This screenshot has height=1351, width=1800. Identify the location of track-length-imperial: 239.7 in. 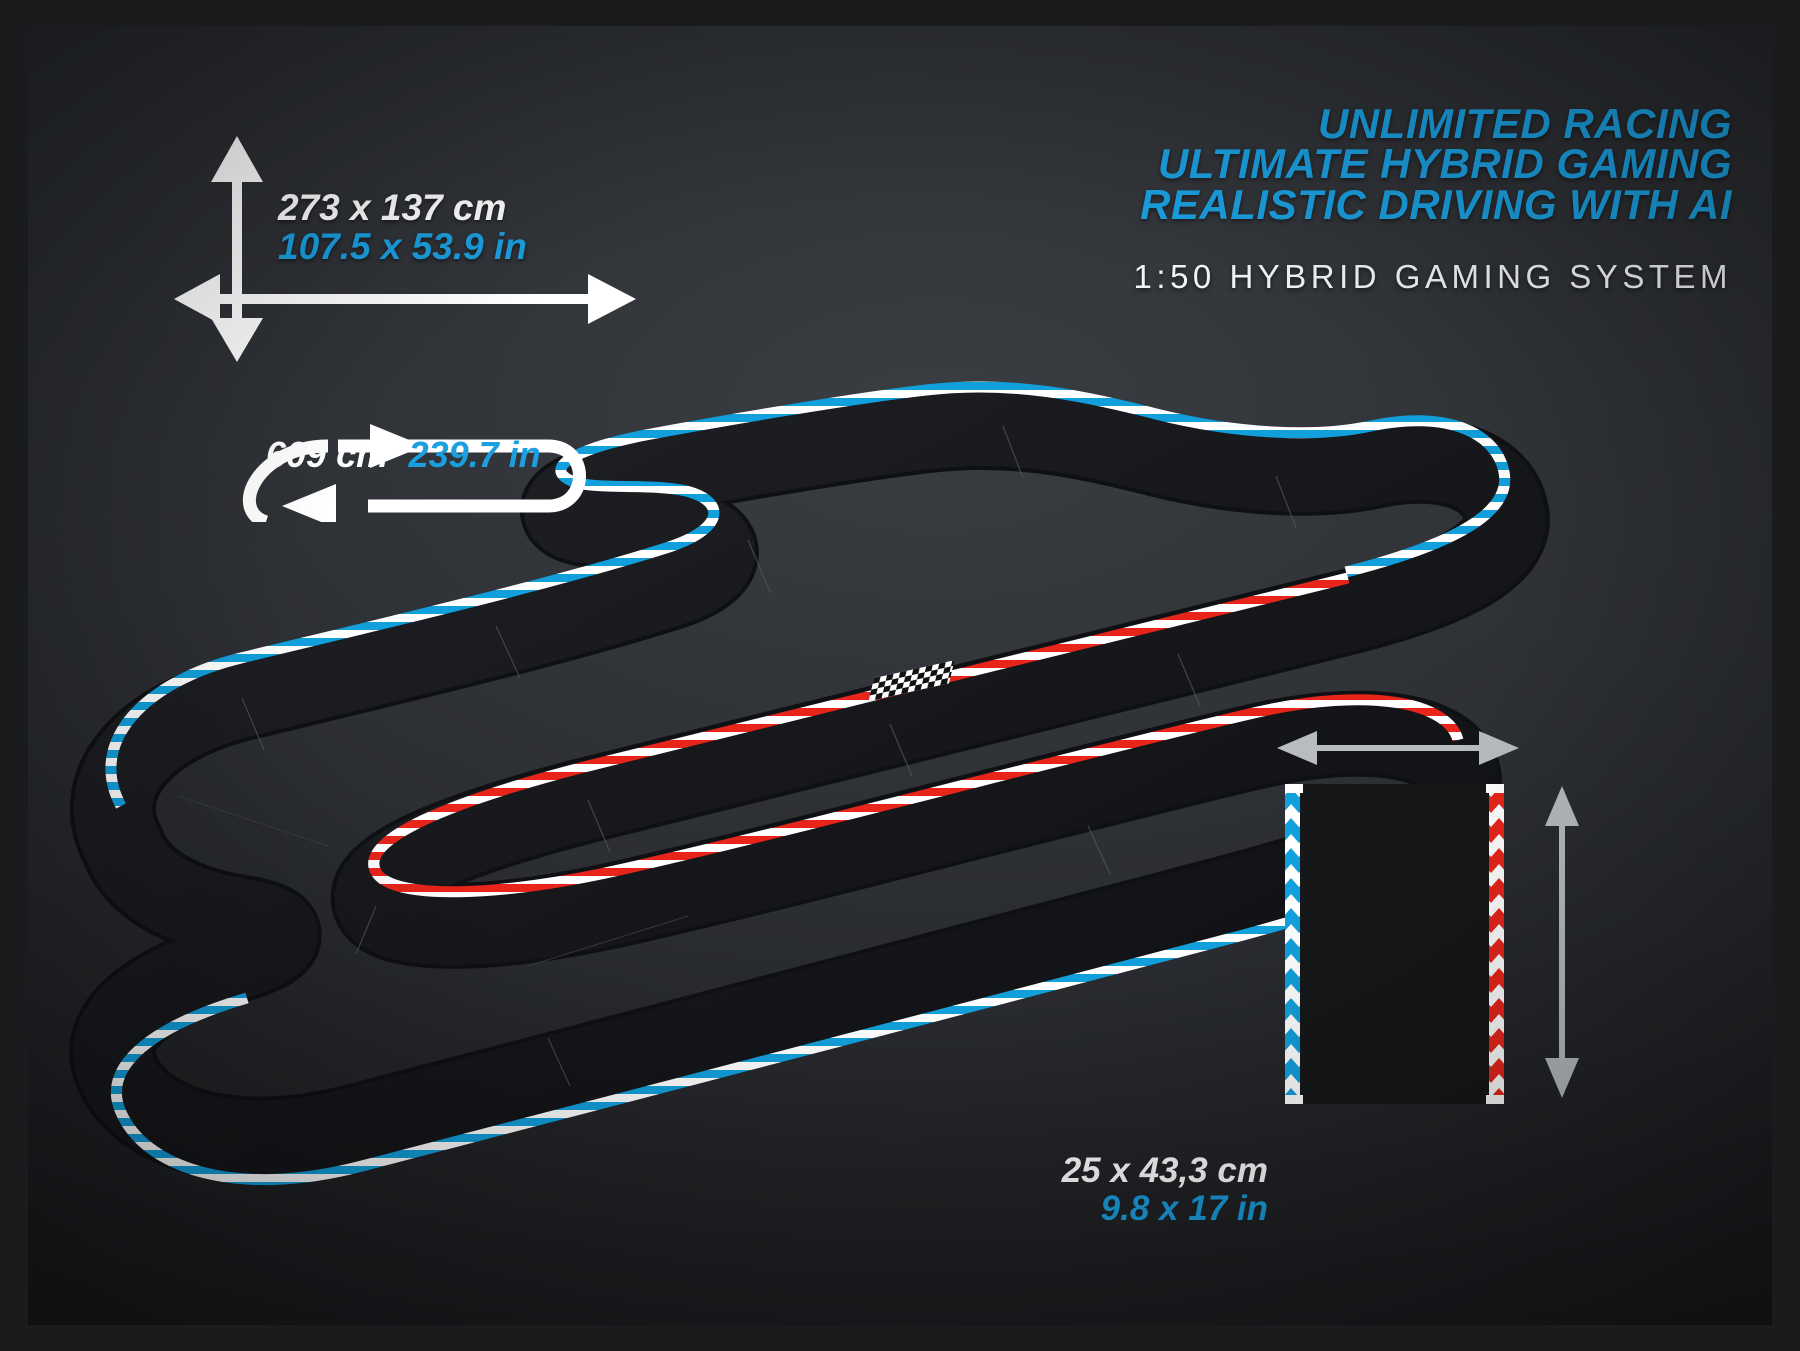
(474, 454).